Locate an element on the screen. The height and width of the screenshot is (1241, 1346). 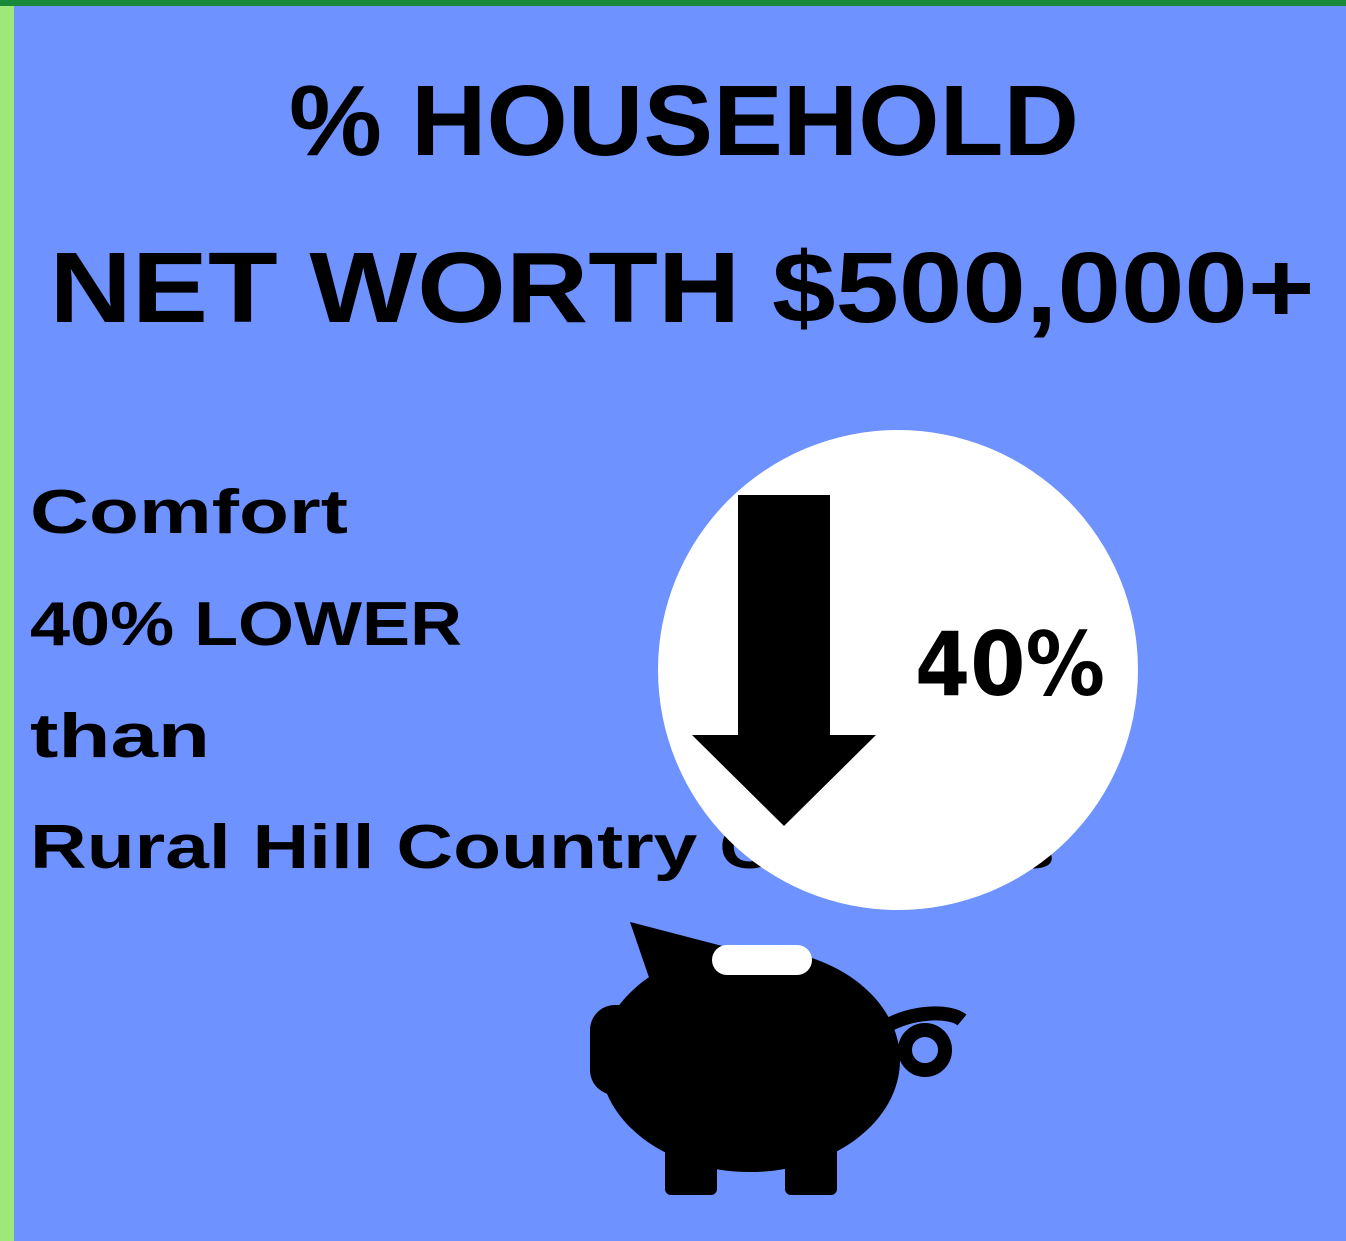
piggy-bank-icon is located at coordinates (778, 1058).